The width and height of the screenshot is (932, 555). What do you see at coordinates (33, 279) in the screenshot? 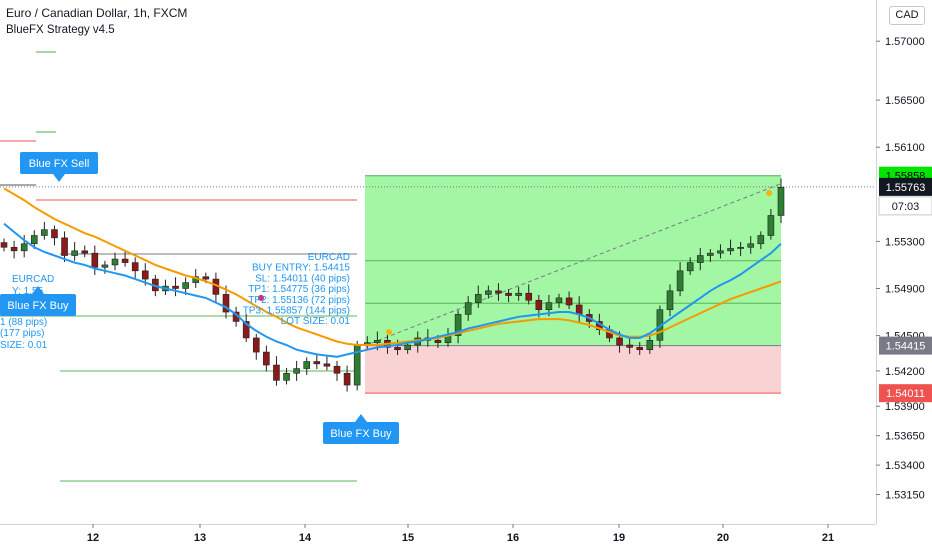
I see `trade-info-partial: EURCAD` at bounding box center [33, 279].